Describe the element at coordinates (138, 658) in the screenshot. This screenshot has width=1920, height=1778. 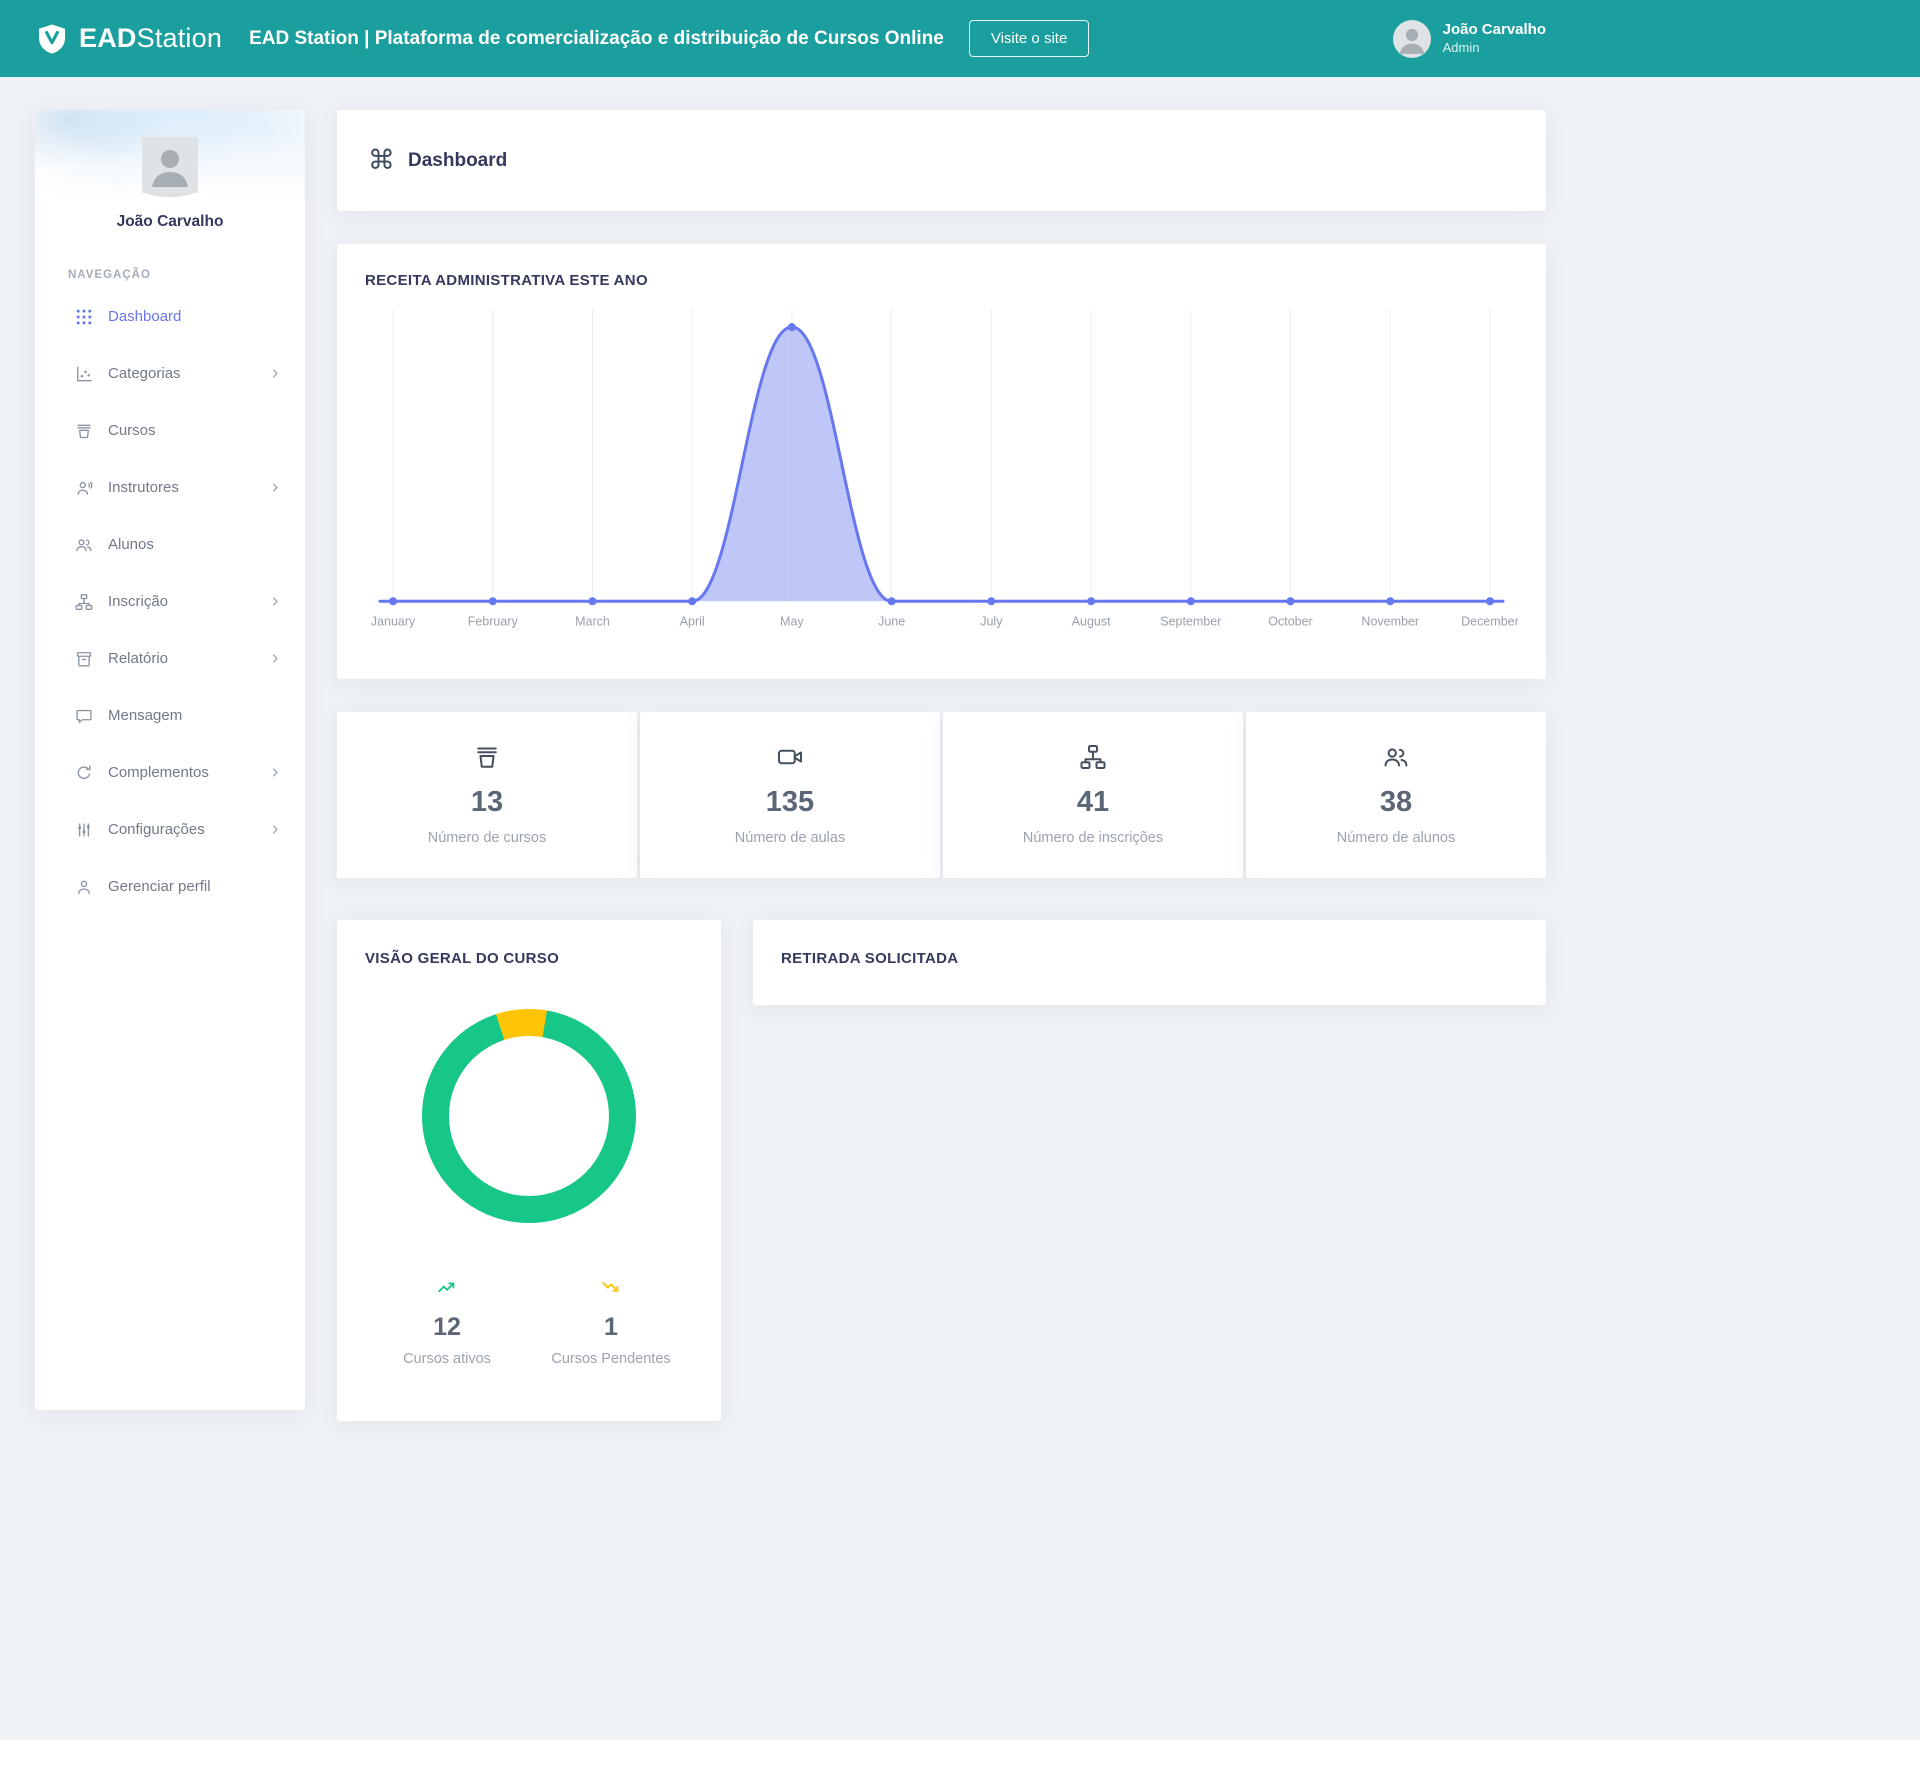
I see `sidebar-item-label: Relatório` at that location.